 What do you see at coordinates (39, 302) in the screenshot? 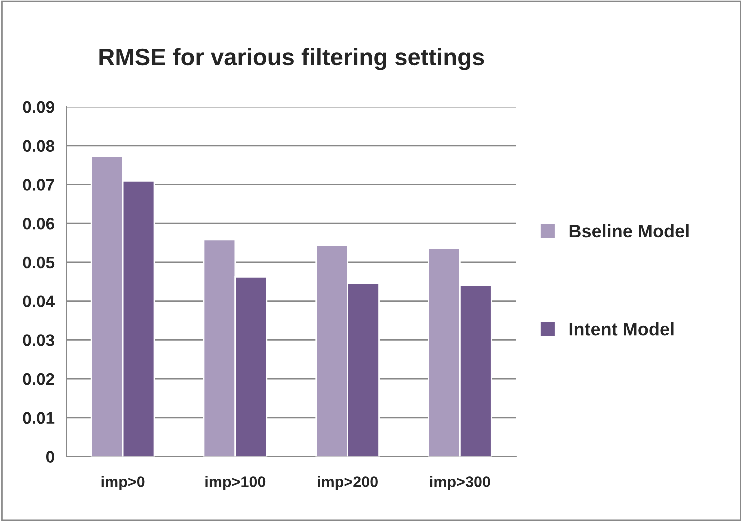
I see `y-tick-label: 0.04` at bounding box center [39, 302].